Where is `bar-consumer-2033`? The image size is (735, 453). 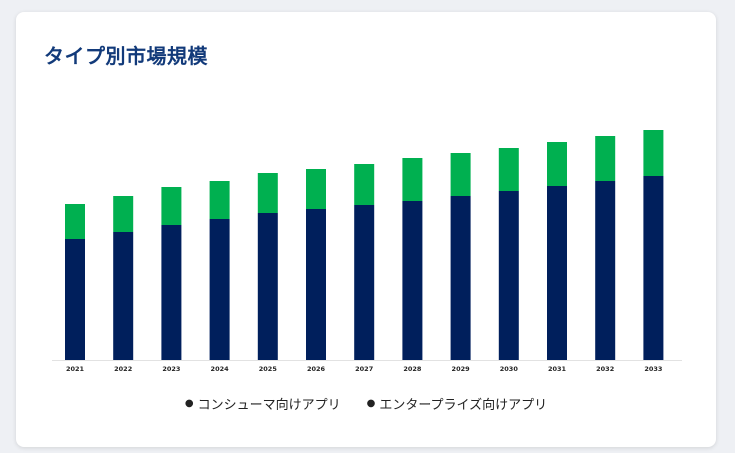 bar-consumer-2033 is located at coordinates (653, 268).